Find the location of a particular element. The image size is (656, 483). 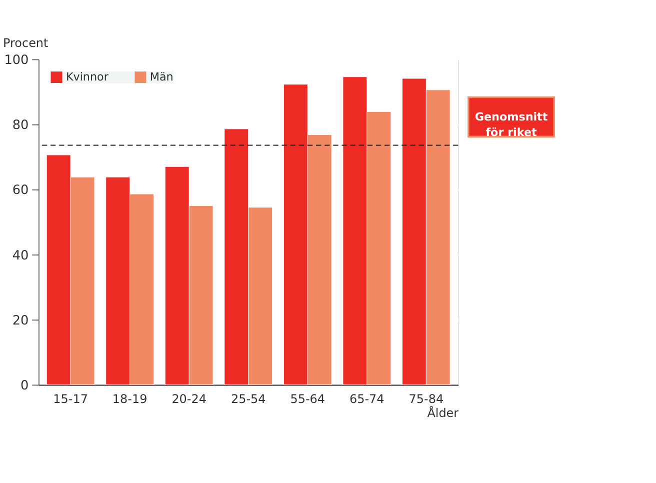

y-tick-label: 60 is located at coordinates (20, 190).